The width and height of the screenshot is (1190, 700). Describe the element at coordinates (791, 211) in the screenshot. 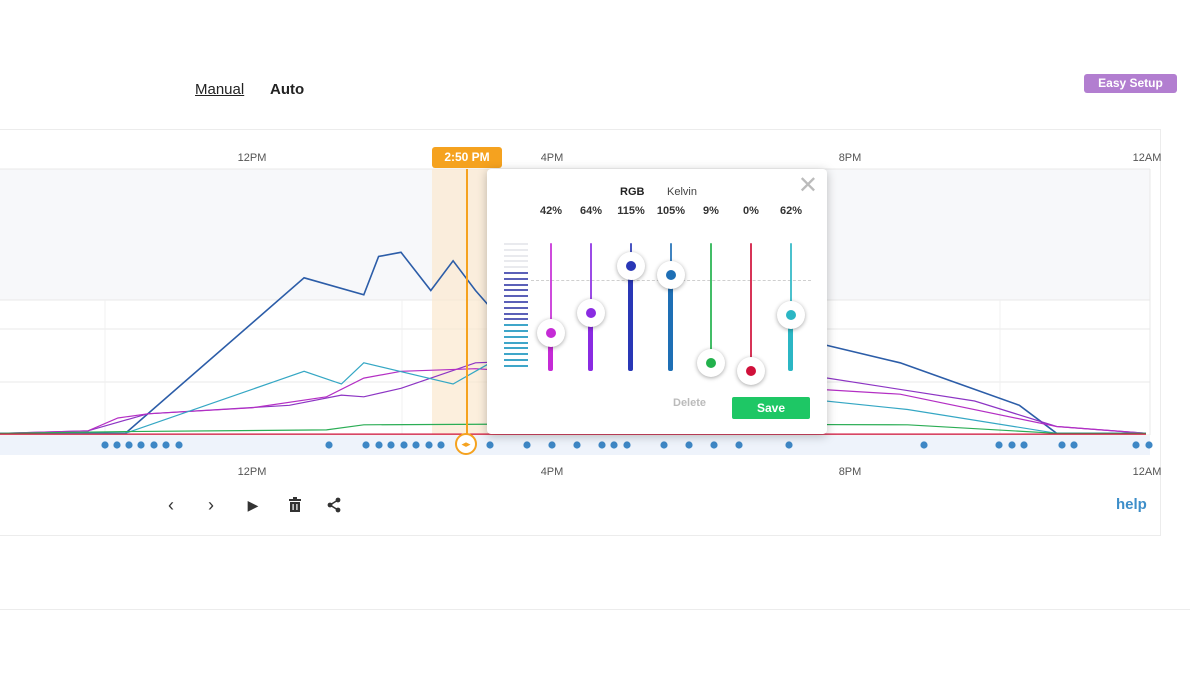

I see `channel-percent-label: 62%` at that location.